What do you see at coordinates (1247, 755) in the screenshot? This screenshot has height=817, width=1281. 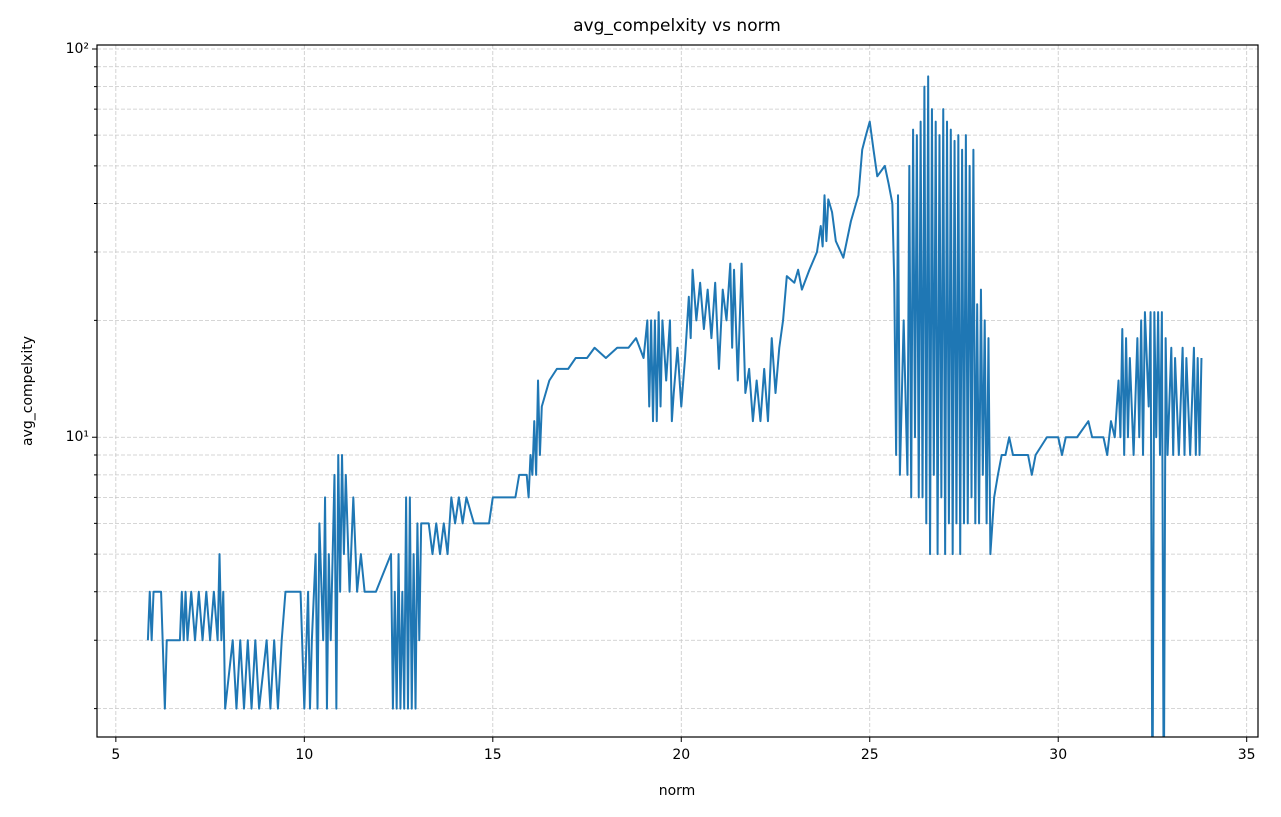 I see `x-tick-label: 35` at bounding box center [1247, 755].